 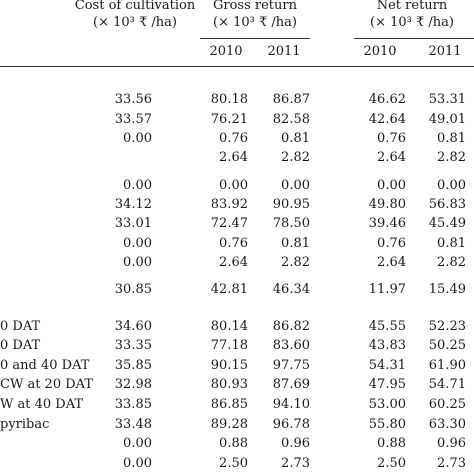 I want to click on gross-2010-cell: 0.88, so click(x=233, y=443).